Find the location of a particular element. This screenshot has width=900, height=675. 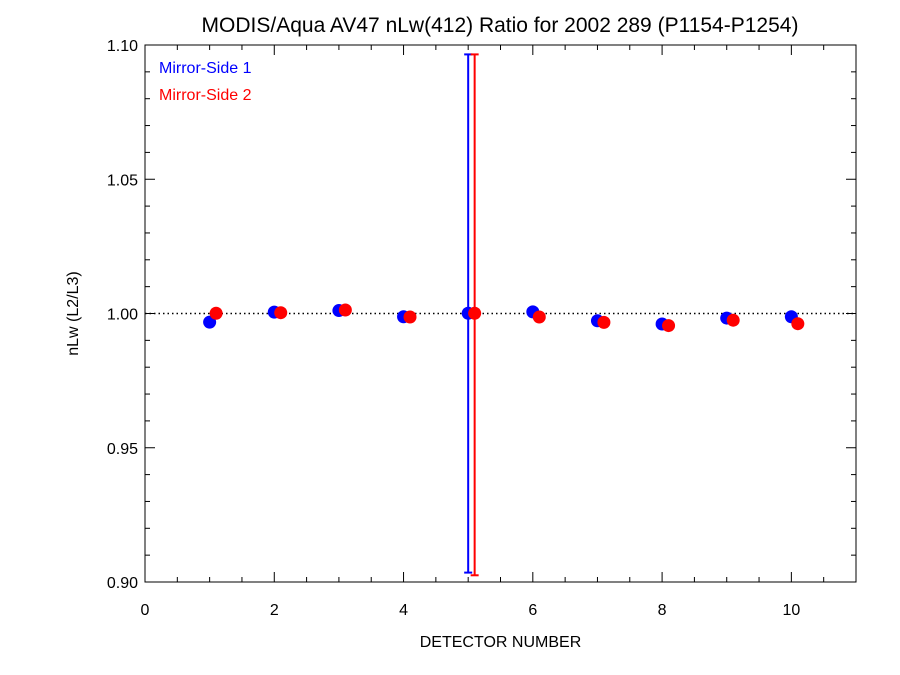

x-tick-label: 6 is located at coordinates (532, 610).